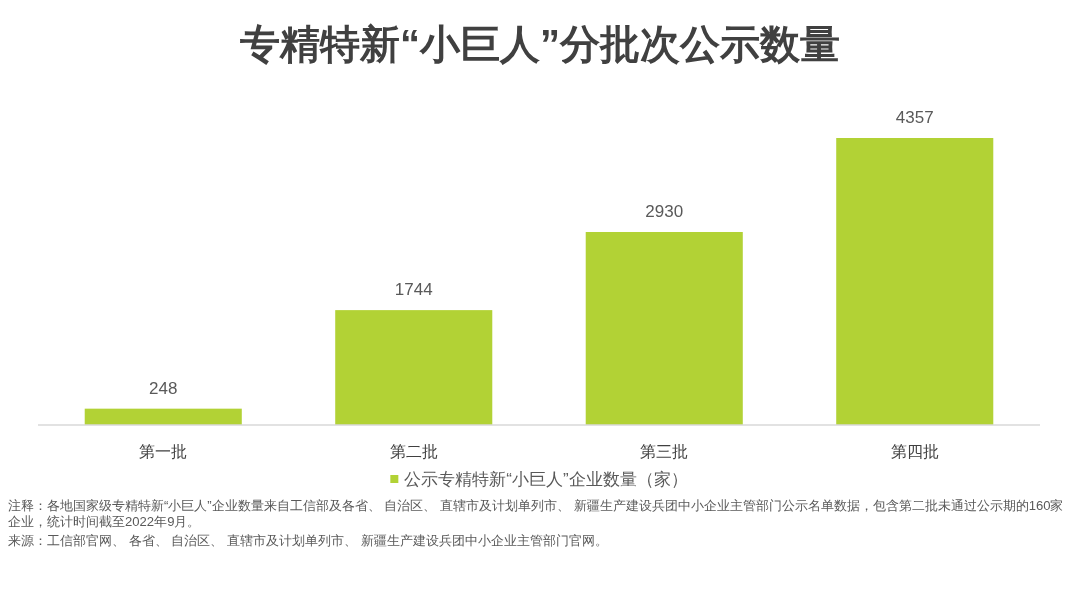 The width and height of the screenshot is (1080, 590). I want to click on data-label: 4357, so click(914, 117).